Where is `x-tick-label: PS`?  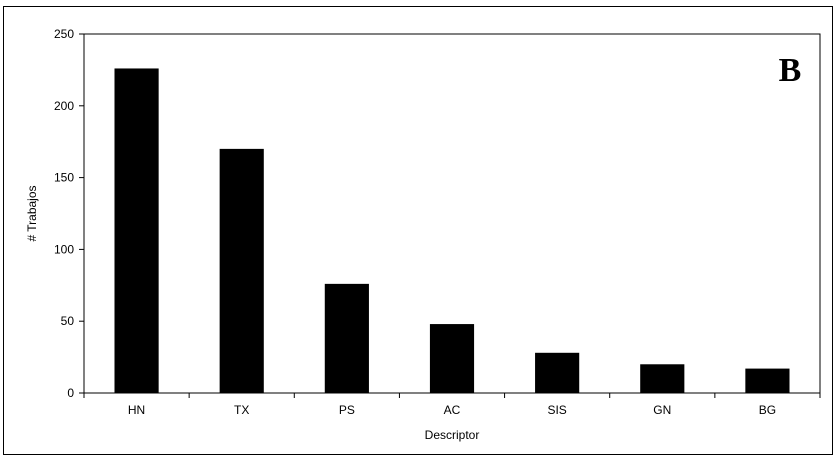 x-tick-label: PS is located at coordinates (347, 410).